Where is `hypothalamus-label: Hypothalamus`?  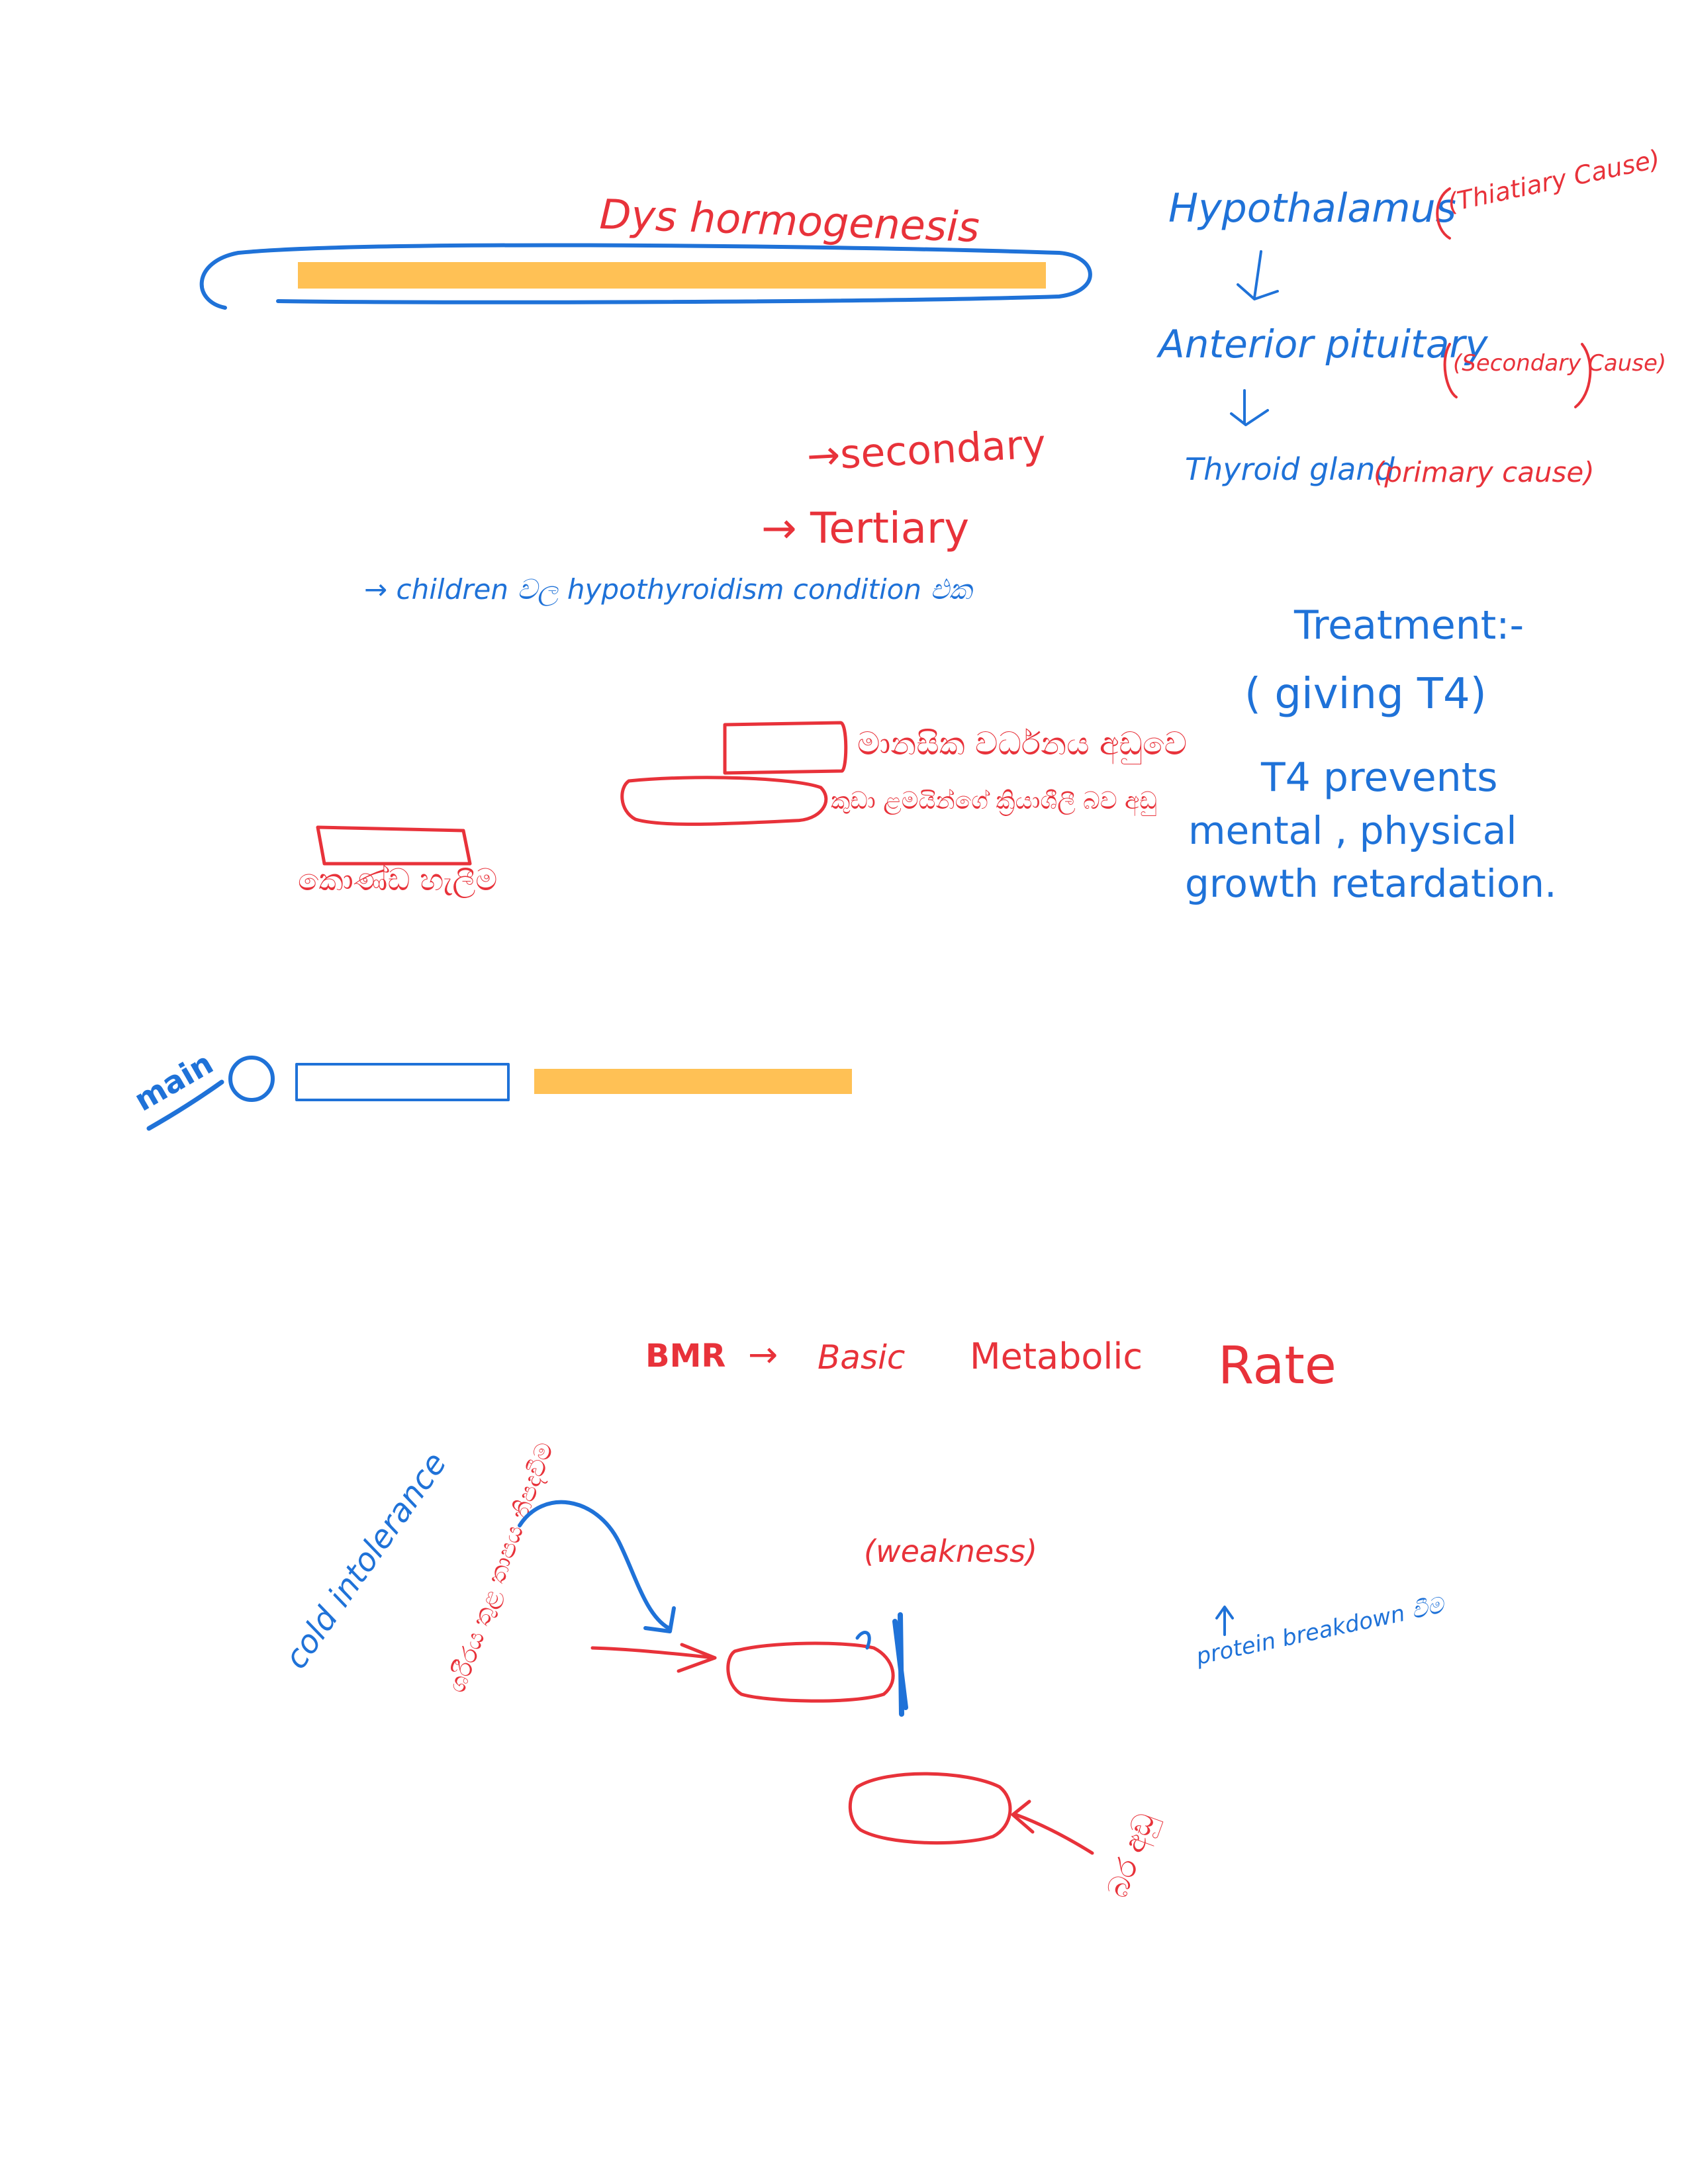 hypothalamus-label: Hypothalamus is located at coordinates (1312, 208).